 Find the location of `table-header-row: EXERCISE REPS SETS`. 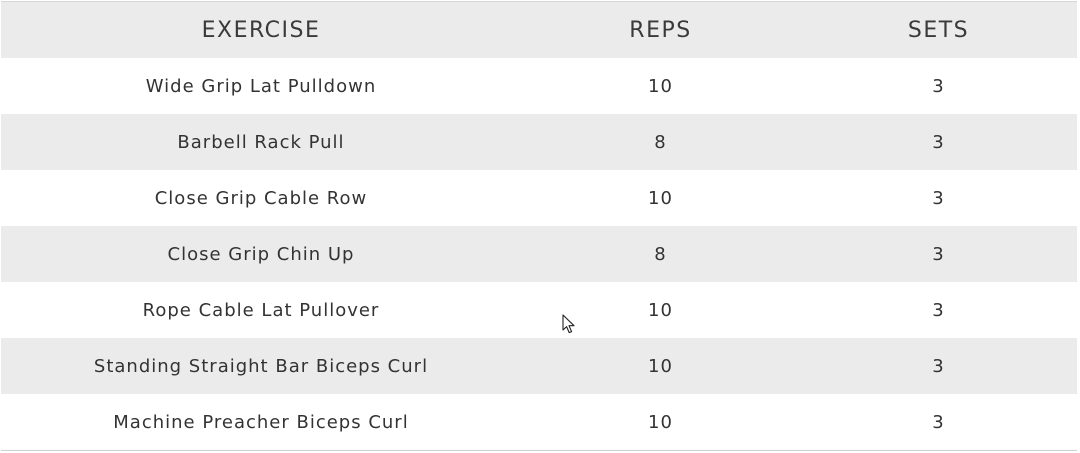

table-header-row: EXERCISE REPS SETS is located at coordinates (539, 29).